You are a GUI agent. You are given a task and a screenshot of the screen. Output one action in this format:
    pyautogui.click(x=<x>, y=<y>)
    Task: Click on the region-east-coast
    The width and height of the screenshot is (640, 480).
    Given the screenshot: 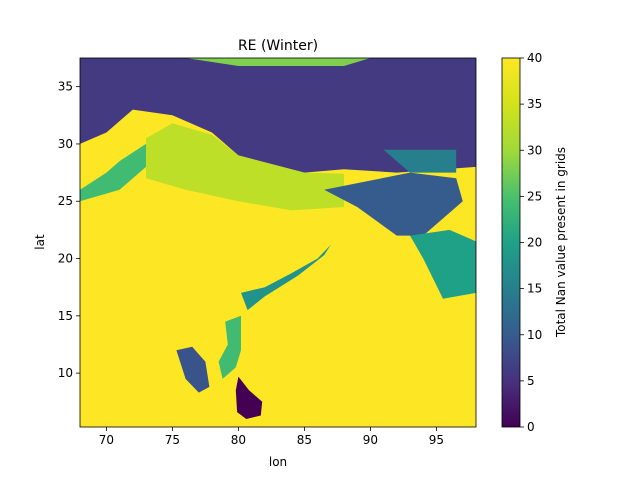 What is the action you would take?
    pyautogui.click(x=286, y=277)
    